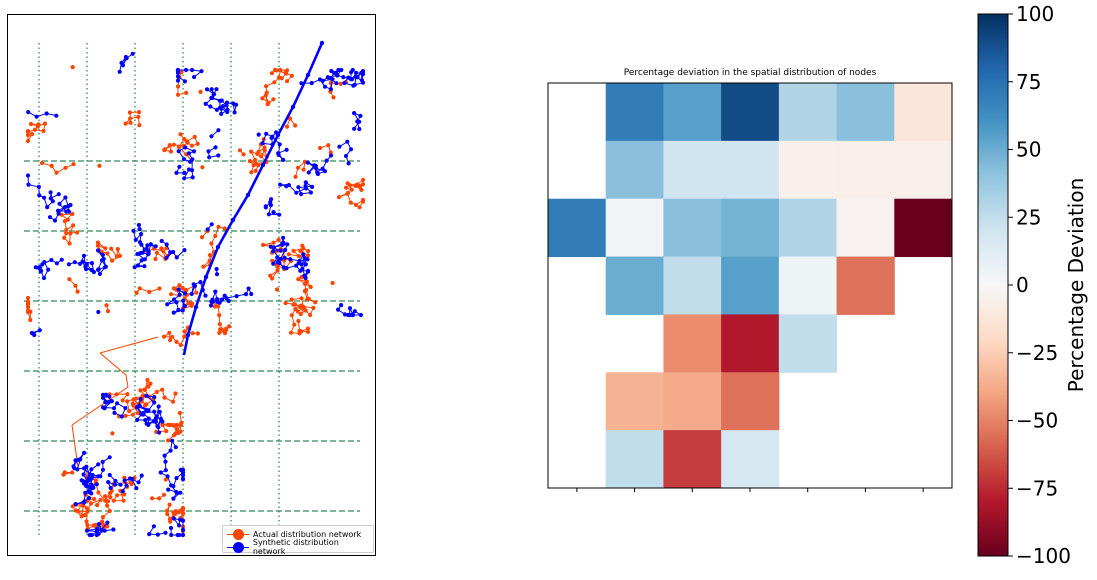 Image resolution: width=1097 pixels, height=580 pixels. What do you see at coordinates (1037, 353) in the screenshot?
I see `colorbar-tick-label-5: −25` at bounding box center [1037, 353].